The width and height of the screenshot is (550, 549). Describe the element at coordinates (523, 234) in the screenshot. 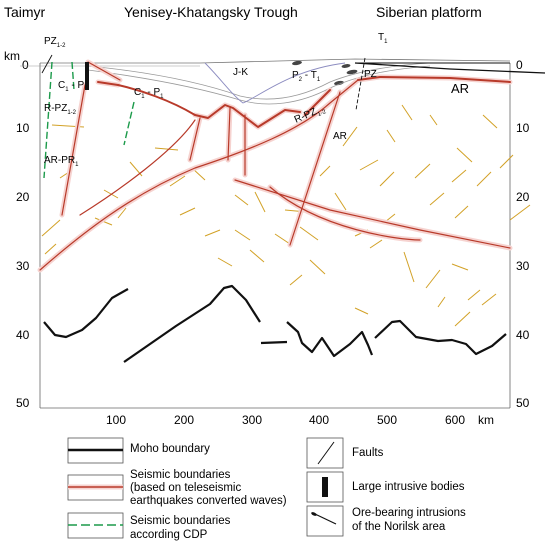

I see `depth-axis-right: 0 10 20 30 40 50` at that location.